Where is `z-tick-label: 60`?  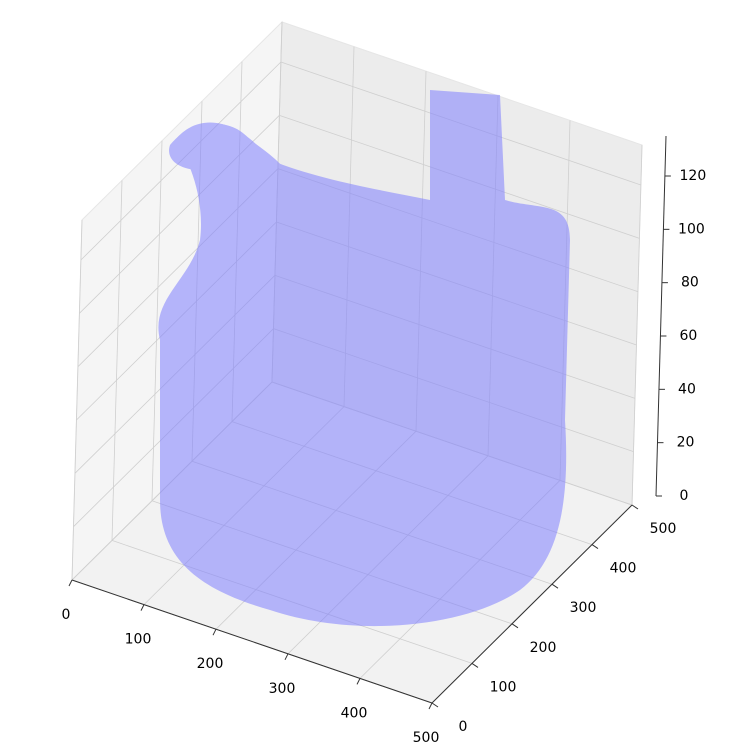
z-tick-label: 60 is located at coordinates (689, 336).